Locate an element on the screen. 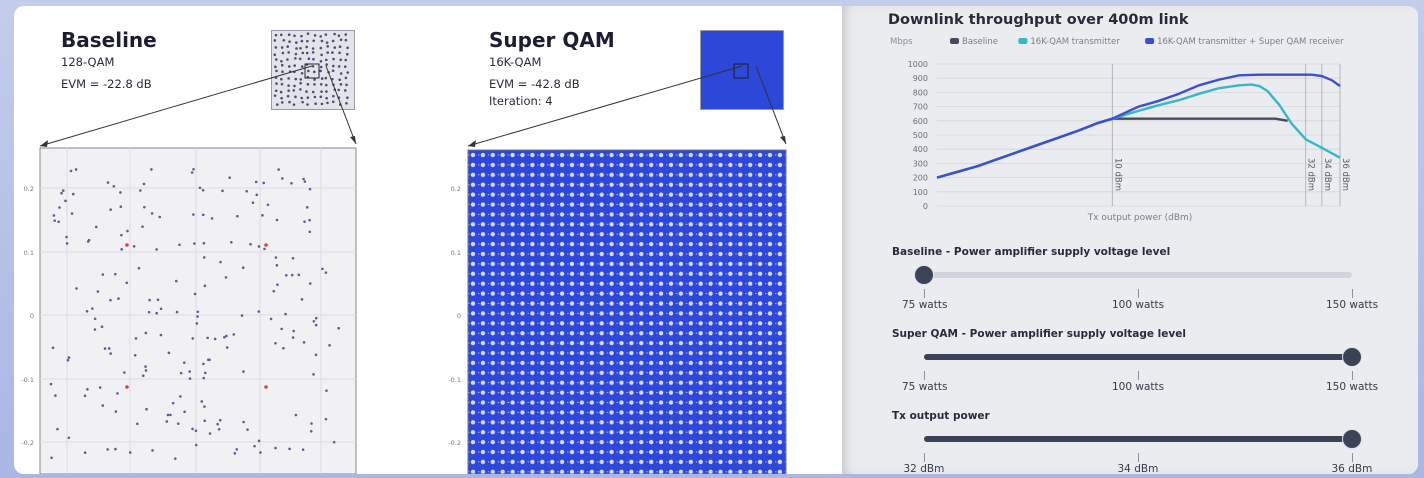 The image size is (1424, 478). chart-marker-label: 34 dBm is located at coordinates (1327, 174).